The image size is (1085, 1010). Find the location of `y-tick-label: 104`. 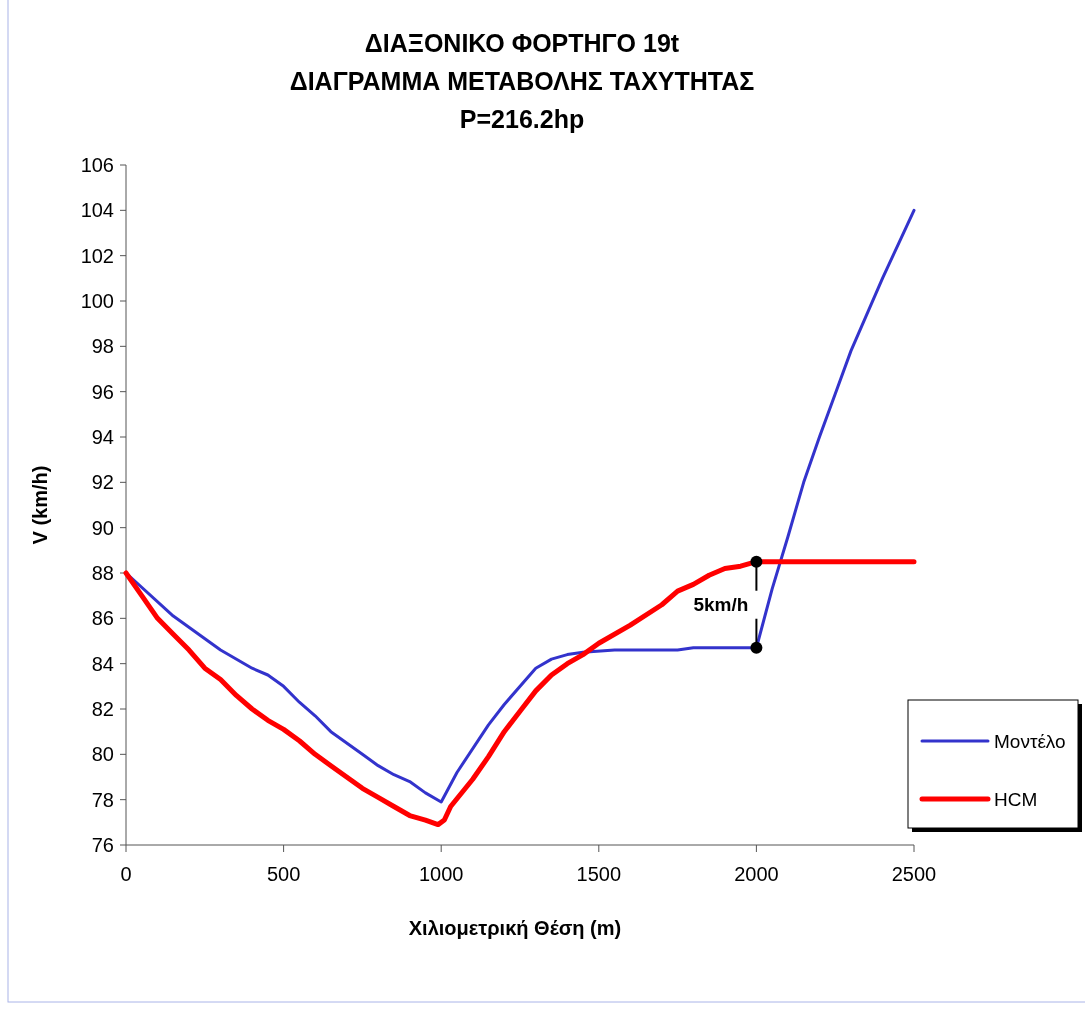

y-tick-label: 104 is located at coordinates (97, 210).